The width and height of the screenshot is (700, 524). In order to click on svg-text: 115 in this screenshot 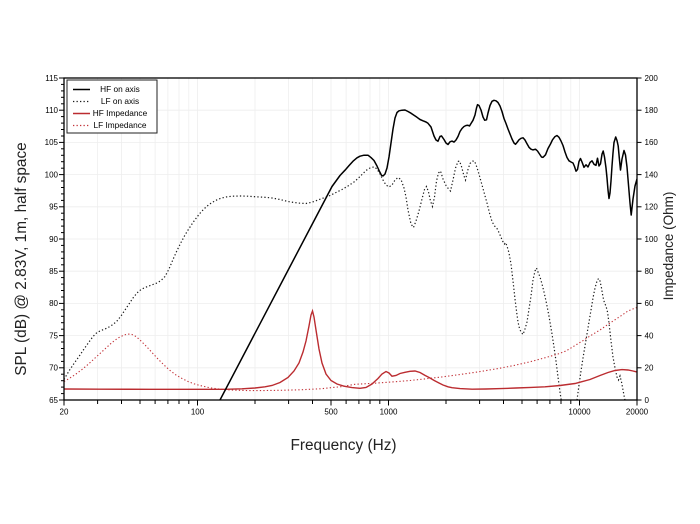, I will do `click(51, 78)`.